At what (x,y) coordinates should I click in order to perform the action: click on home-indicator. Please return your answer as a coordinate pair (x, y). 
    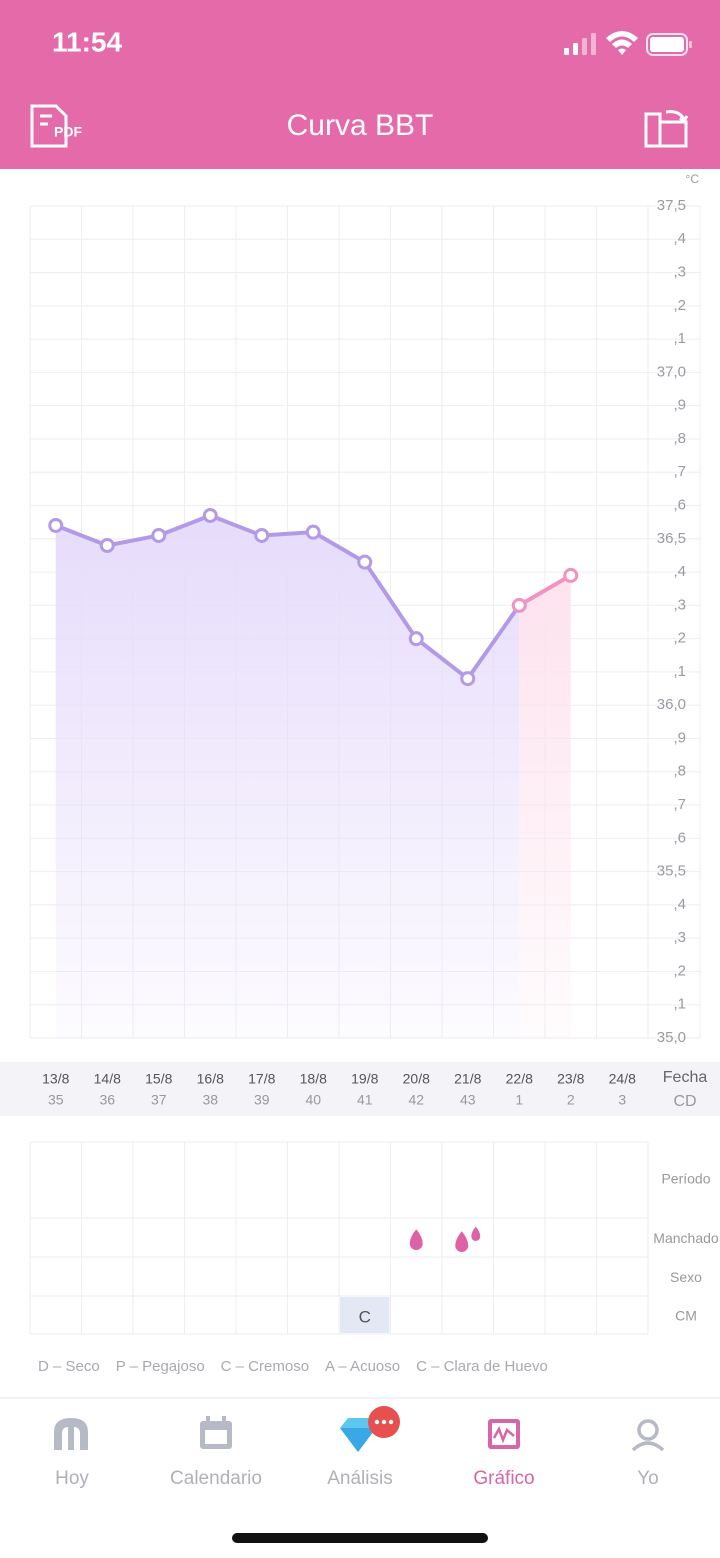
    Looking at the image, I should click on (360, 1538).